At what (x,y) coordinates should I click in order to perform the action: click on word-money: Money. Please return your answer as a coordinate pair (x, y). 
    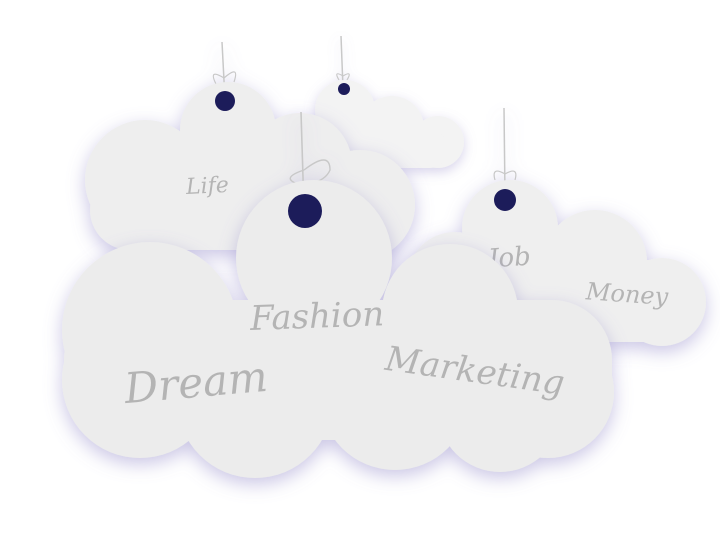
    Looking at the image, I should click on (626, 294).